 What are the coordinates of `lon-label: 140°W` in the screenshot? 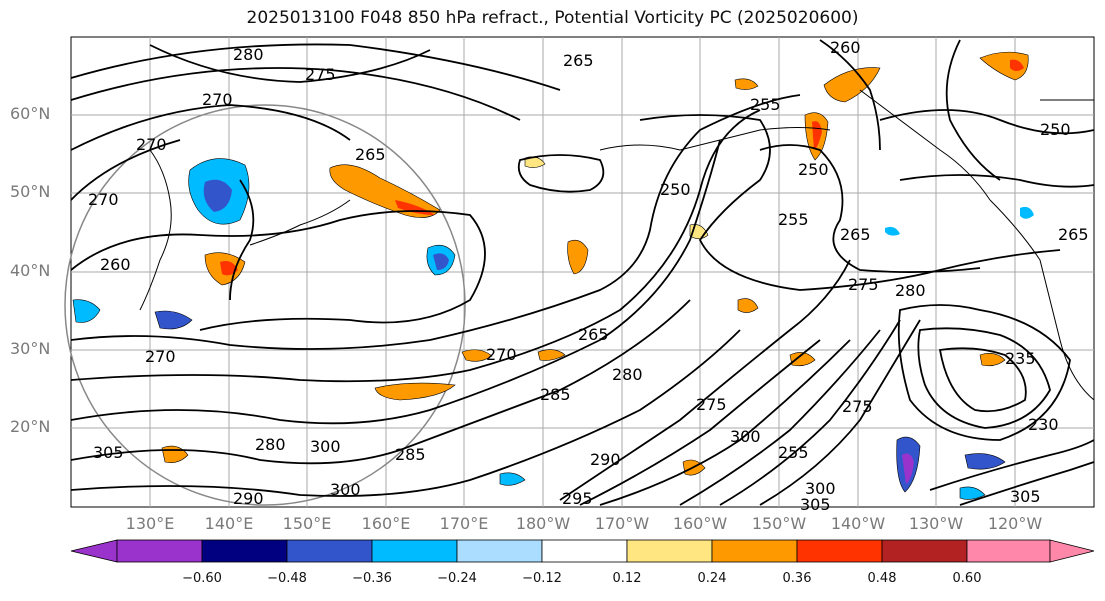 It's located at (858, 523).